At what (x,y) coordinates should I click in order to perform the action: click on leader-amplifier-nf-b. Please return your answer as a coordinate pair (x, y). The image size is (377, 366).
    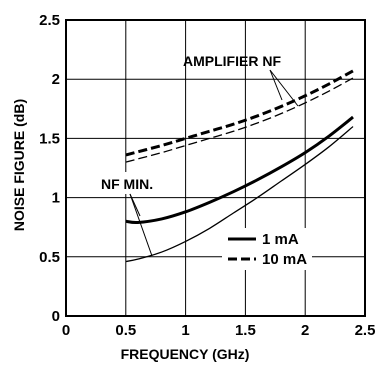
    Looking at the image, I should click on (276, 85).